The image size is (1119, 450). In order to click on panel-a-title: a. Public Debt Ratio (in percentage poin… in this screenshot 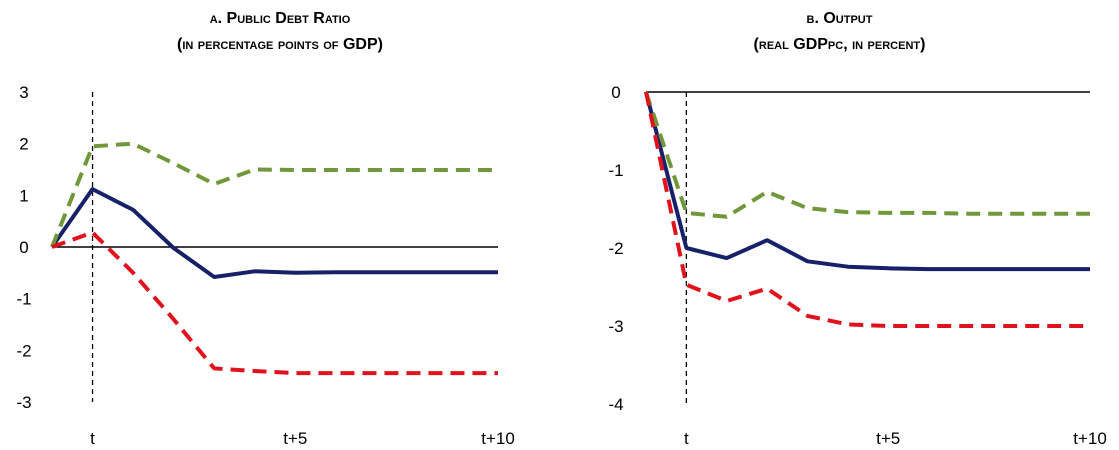, I will do `click(280, 32)`.